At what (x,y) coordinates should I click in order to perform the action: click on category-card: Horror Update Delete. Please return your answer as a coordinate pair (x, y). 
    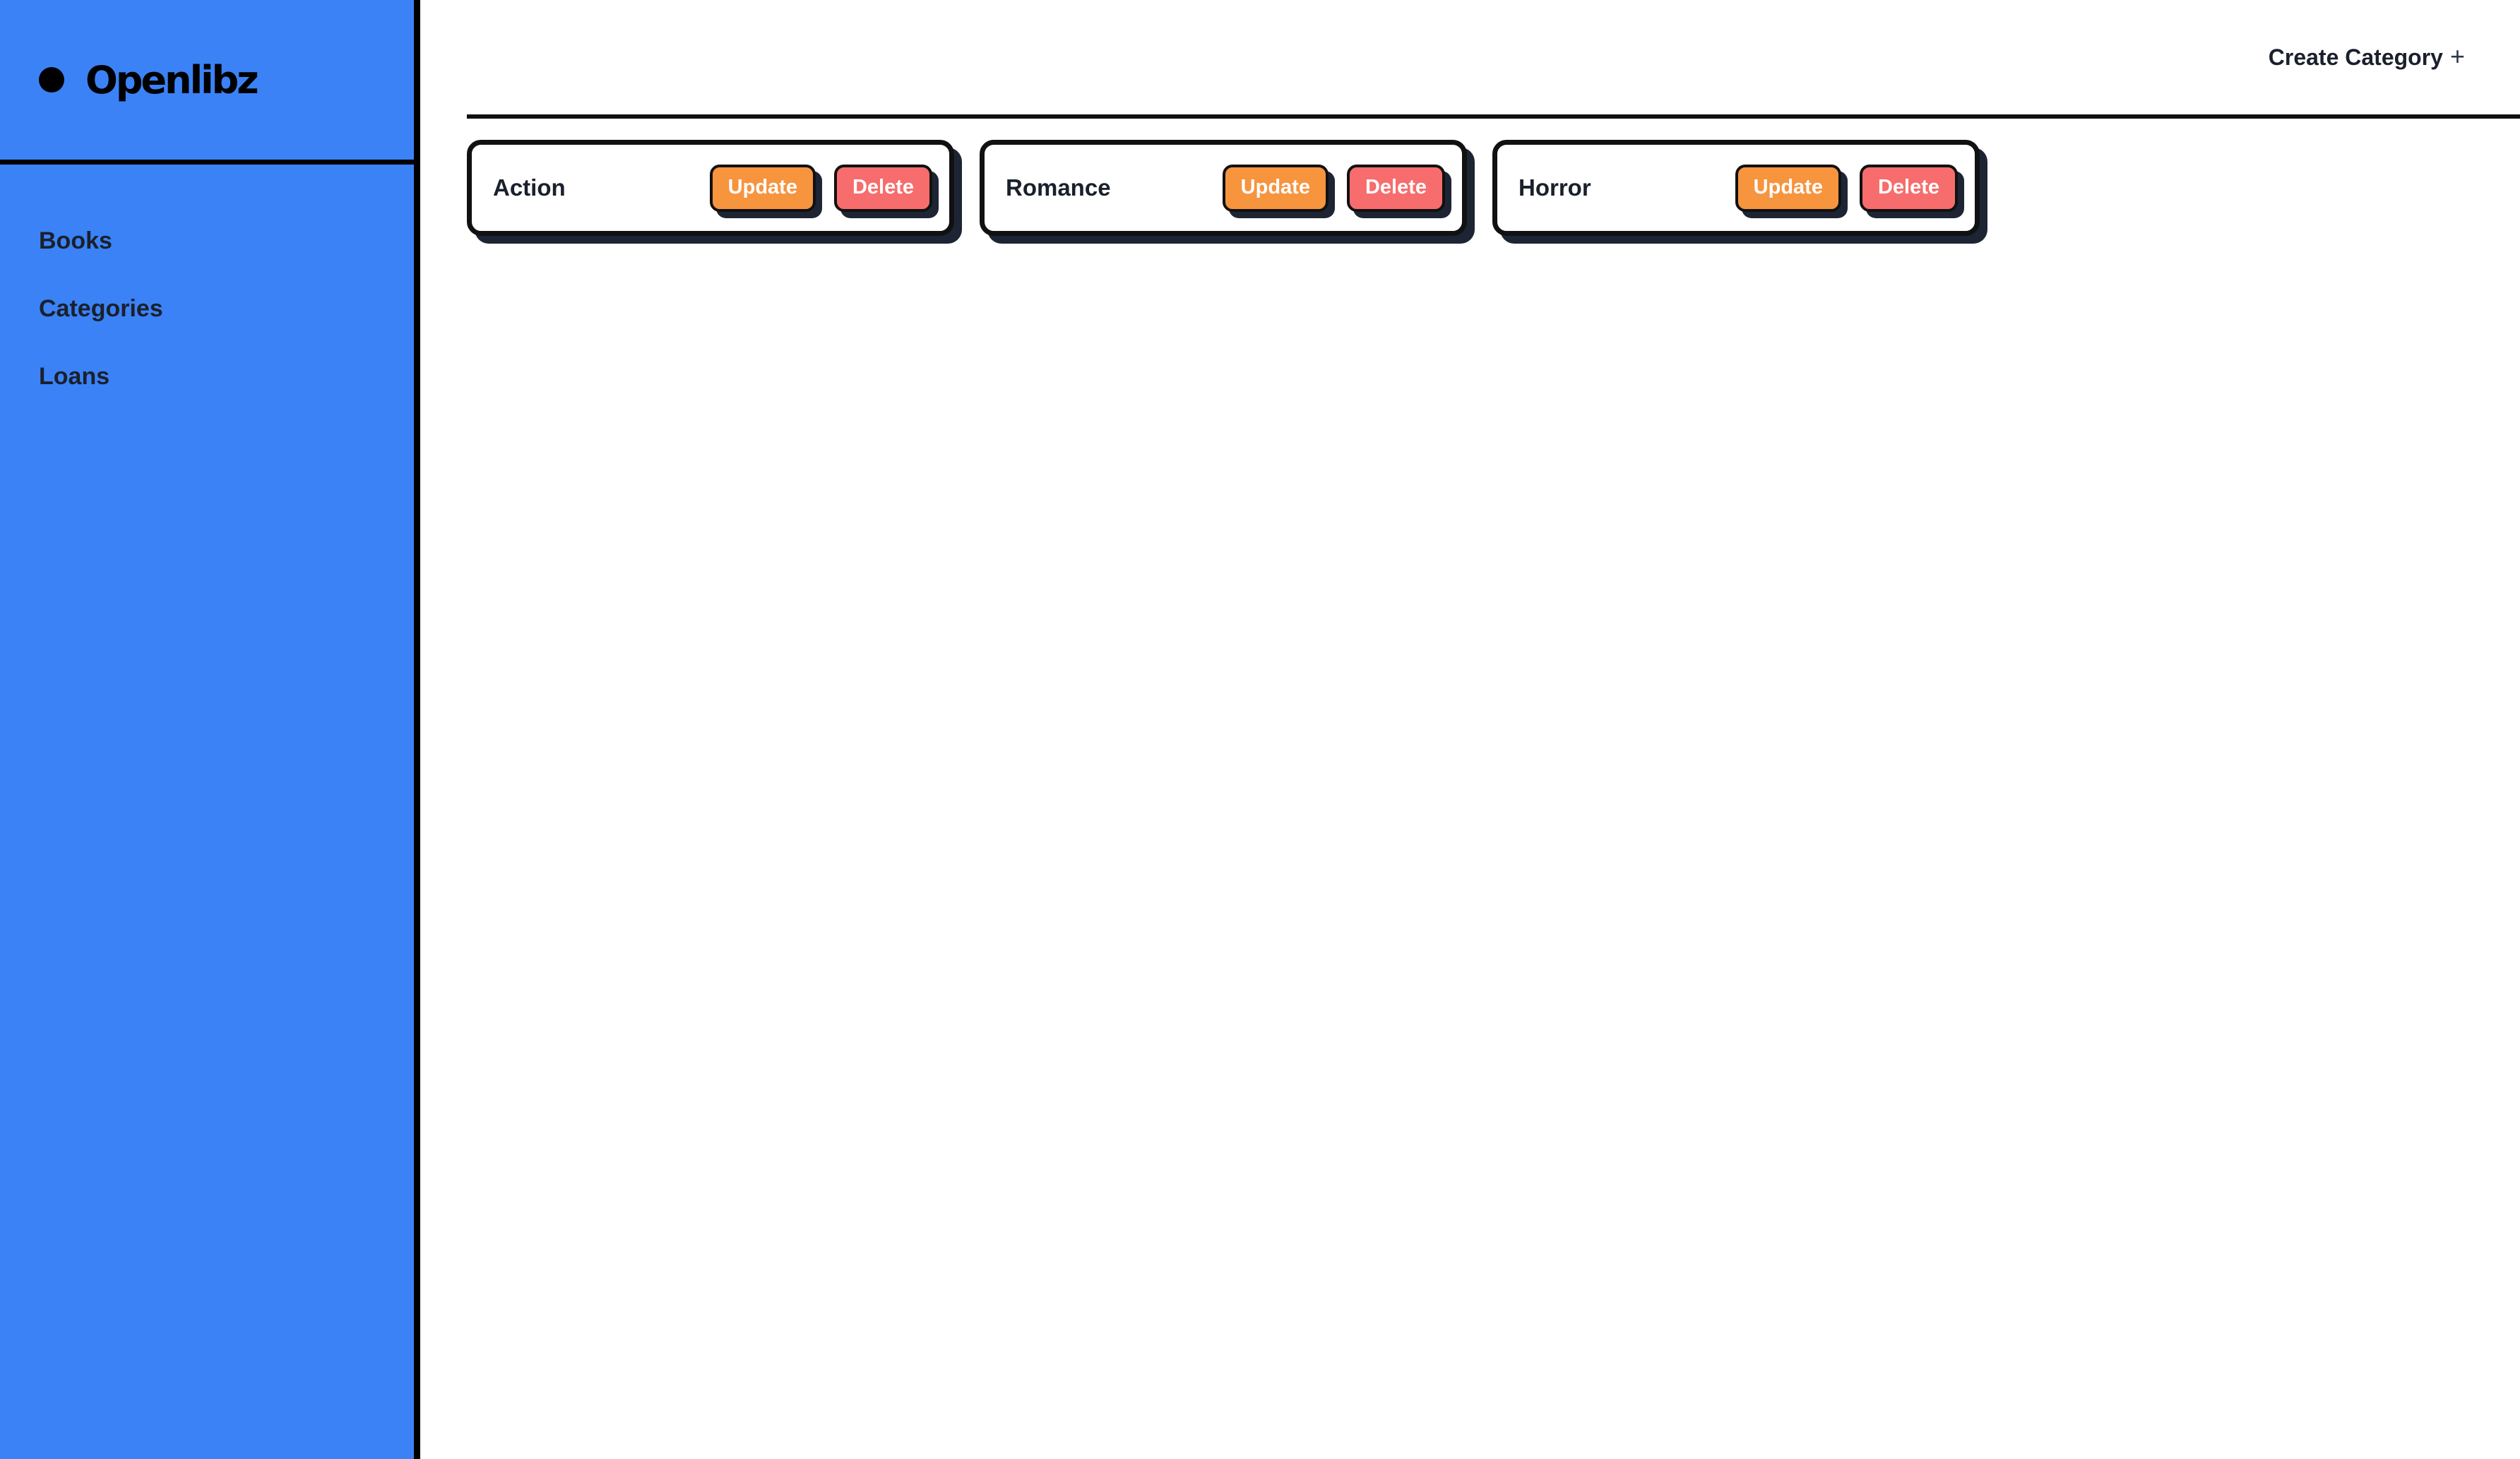
    Looking at the image, I should click on (1736, 188).